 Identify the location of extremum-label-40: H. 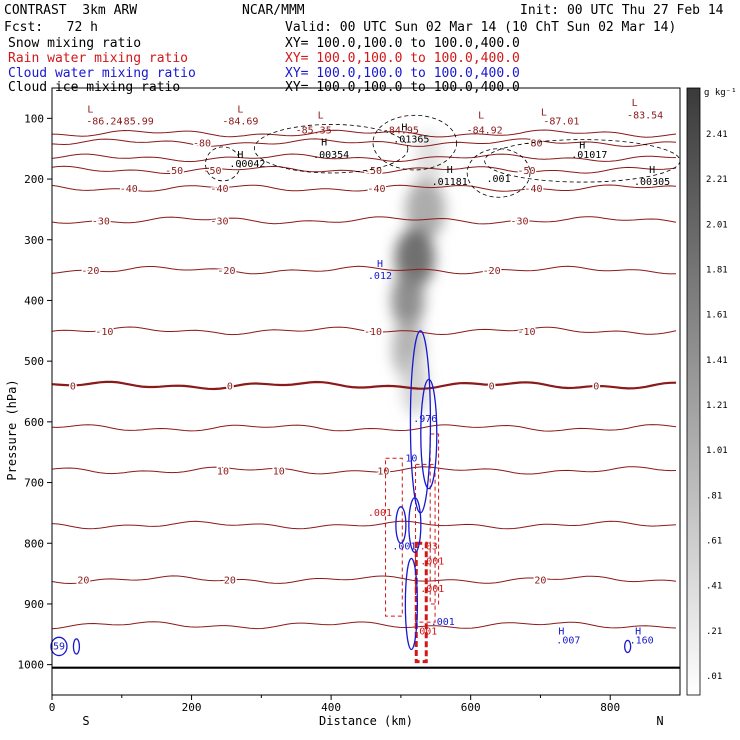
(638, 631).